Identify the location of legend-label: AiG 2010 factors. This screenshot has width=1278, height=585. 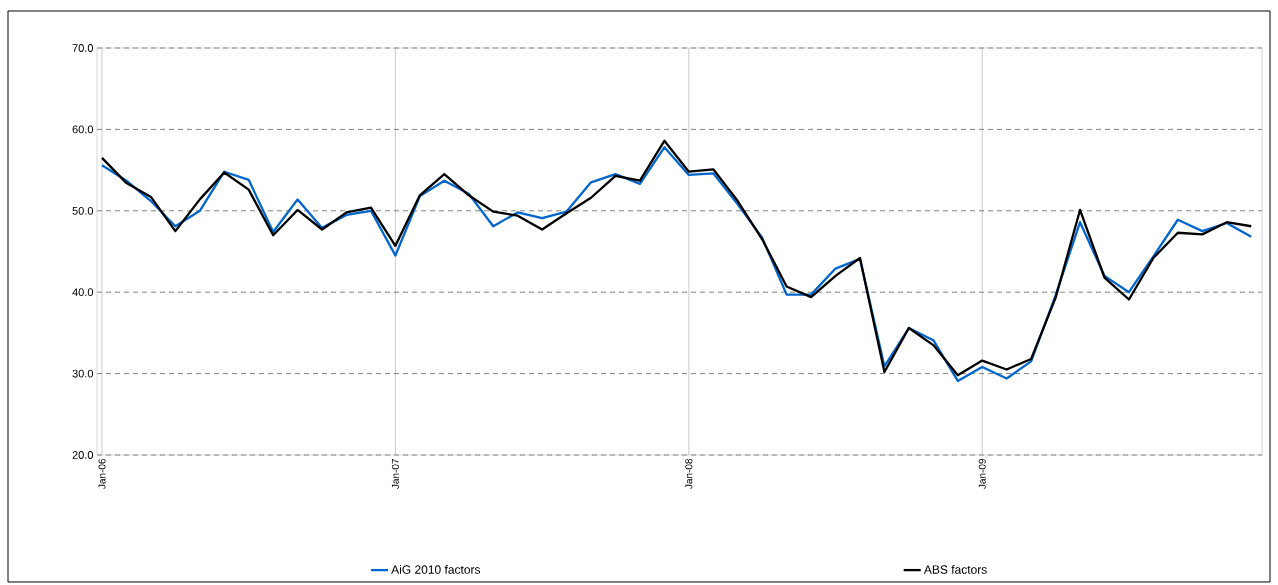
(436, 569).